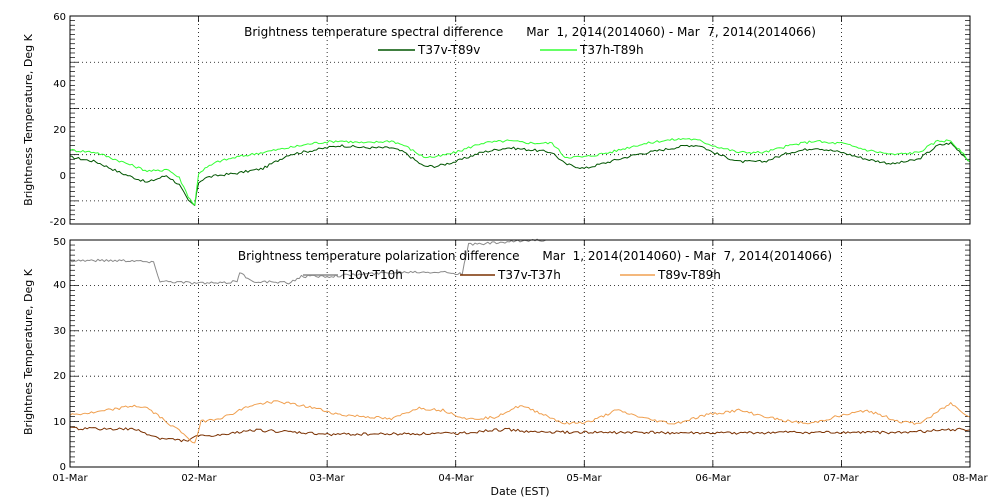 This screenshot has height=504, width=1000. What do you see at coordinates (70, 478) in the screenshot?
I see `x-tick-label: 01-Mar` at bounding box center [70, 478].